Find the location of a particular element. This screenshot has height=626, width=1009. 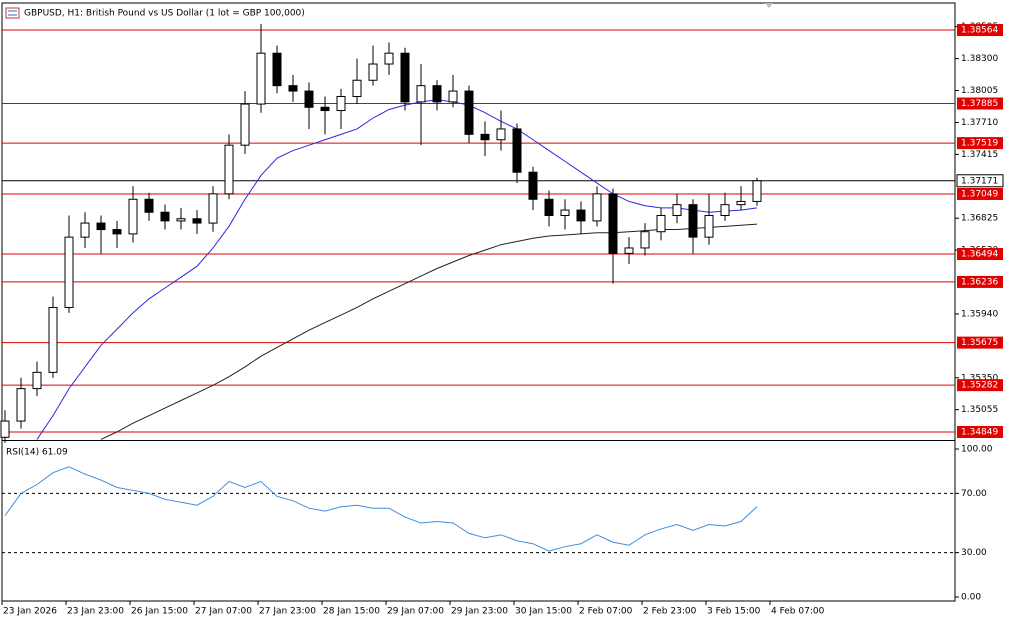

x-tick-label: 2 Feb 23:00 is located at coordinates (670, 612).